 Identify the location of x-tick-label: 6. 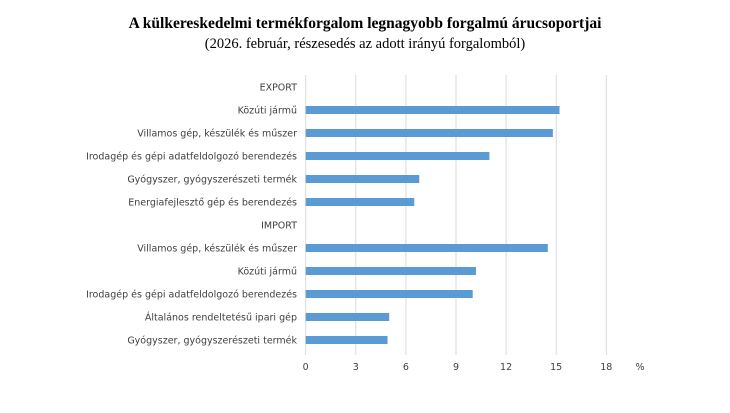
(406, 367).